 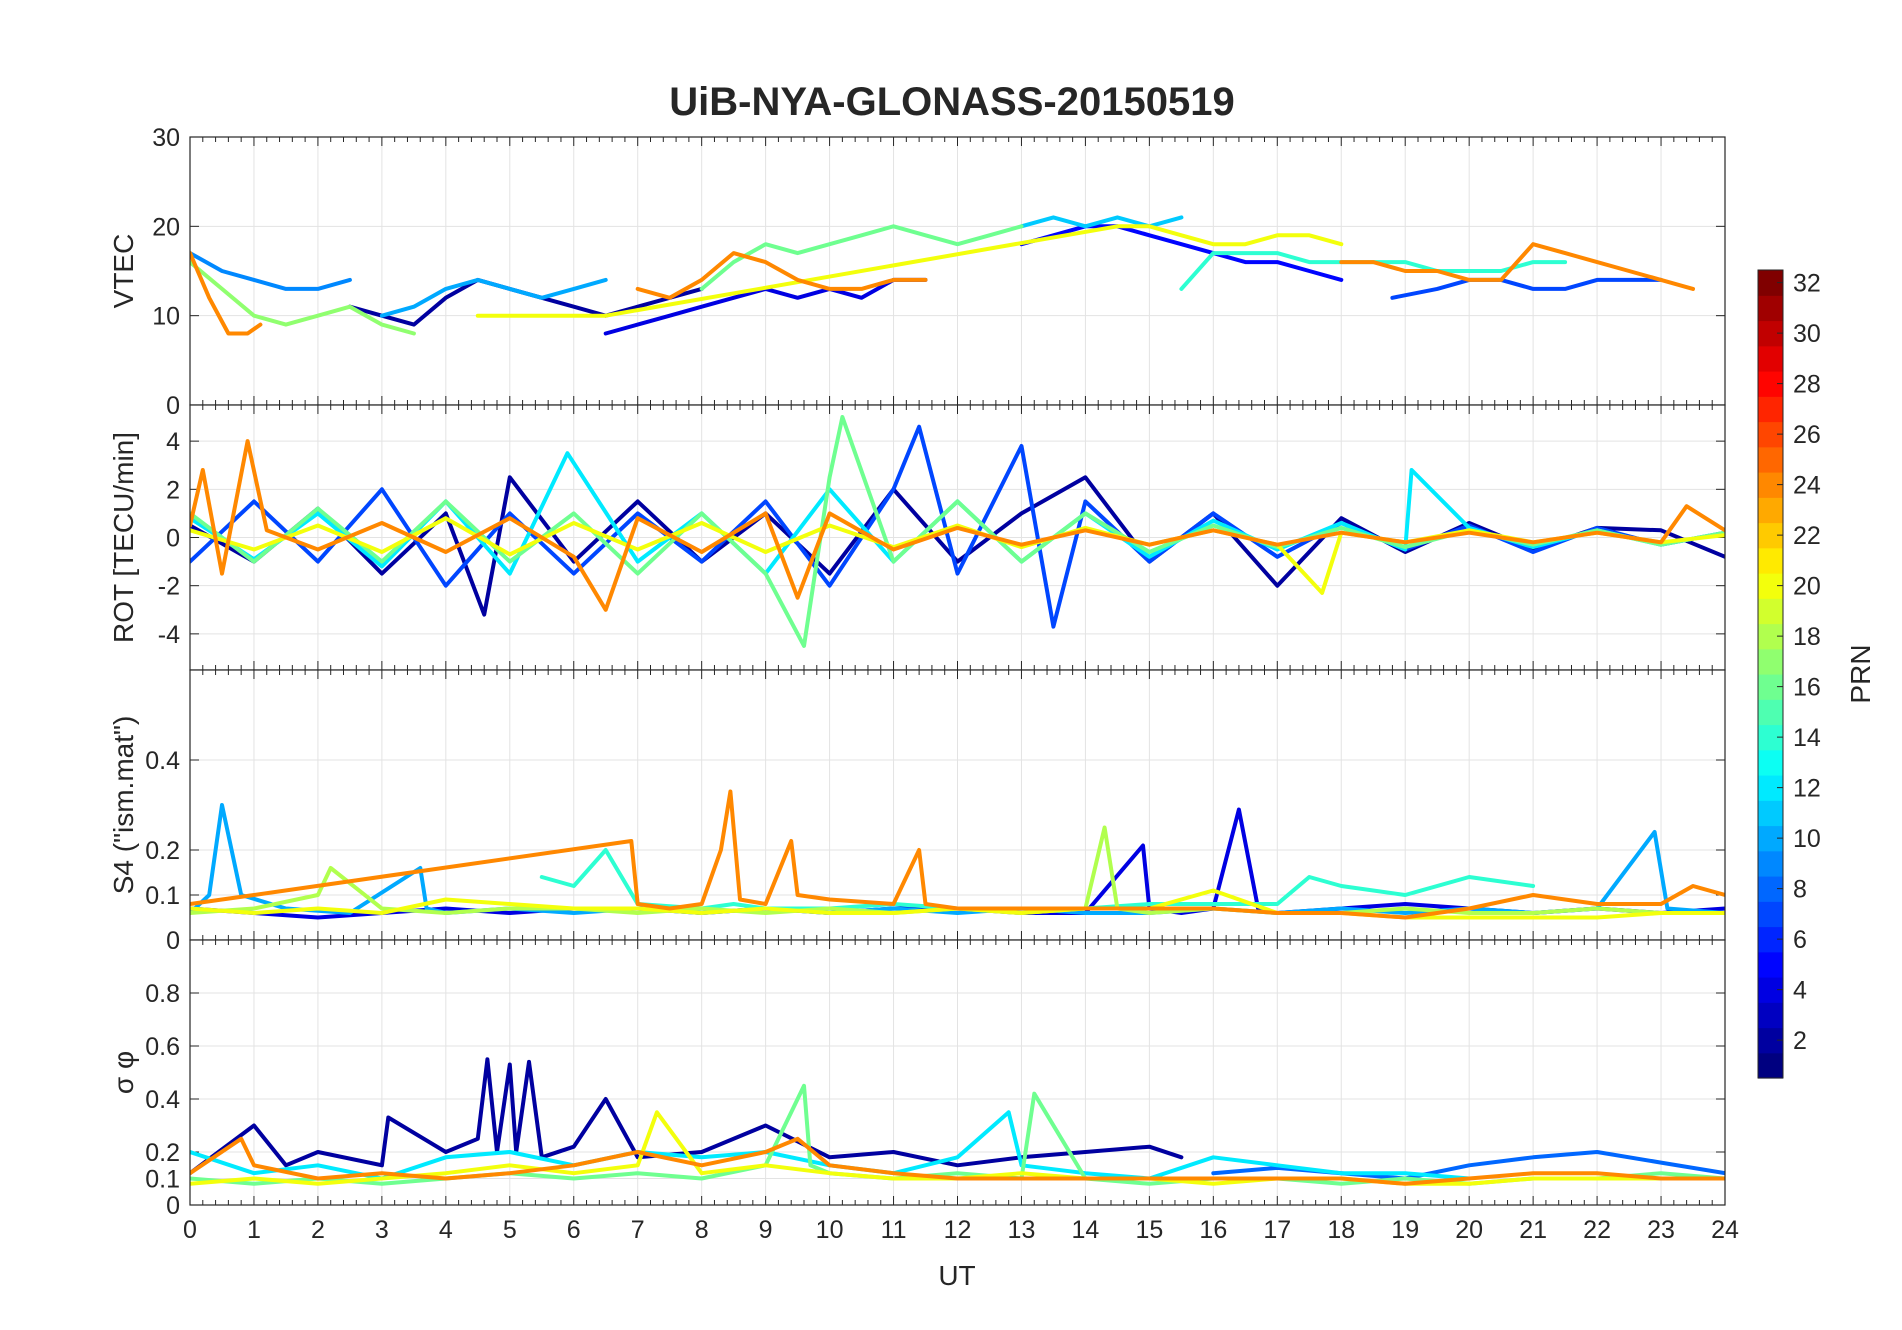 I want to click on x-axis-label: UT, so click(x=956, y=1275).